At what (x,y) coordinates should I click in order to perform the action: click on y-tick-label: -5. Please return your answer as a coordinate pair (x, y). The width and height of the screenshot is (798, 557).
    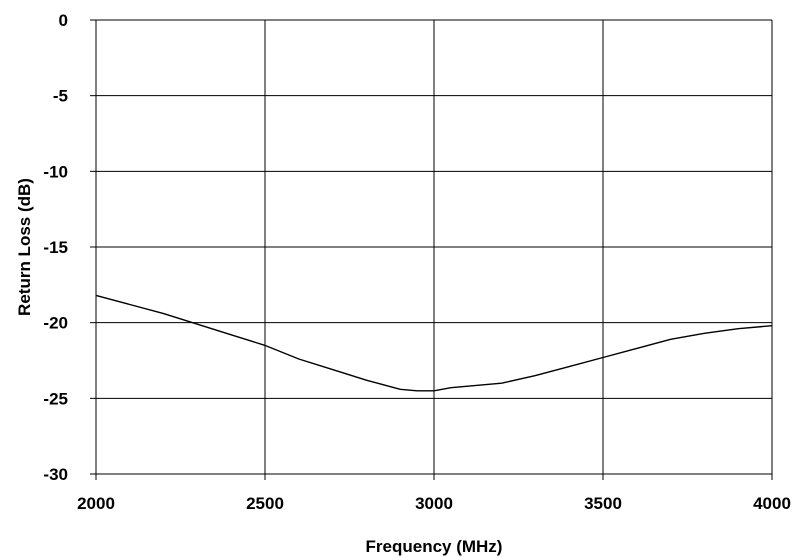
    Looking at the image, I should click on (60, 96).